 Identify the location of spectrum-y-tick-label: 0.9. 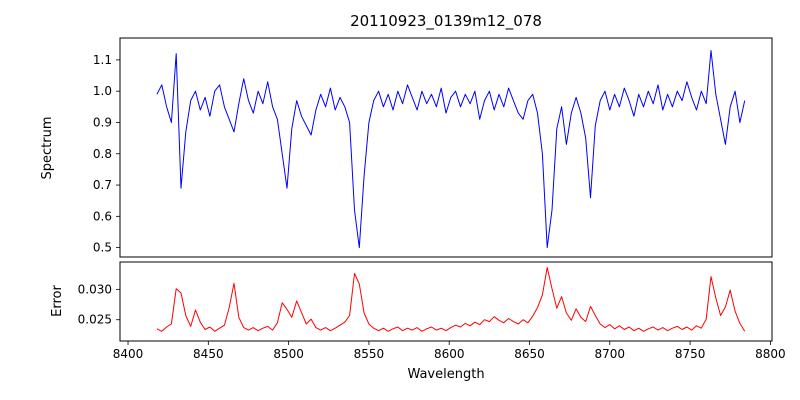
(102, 122).